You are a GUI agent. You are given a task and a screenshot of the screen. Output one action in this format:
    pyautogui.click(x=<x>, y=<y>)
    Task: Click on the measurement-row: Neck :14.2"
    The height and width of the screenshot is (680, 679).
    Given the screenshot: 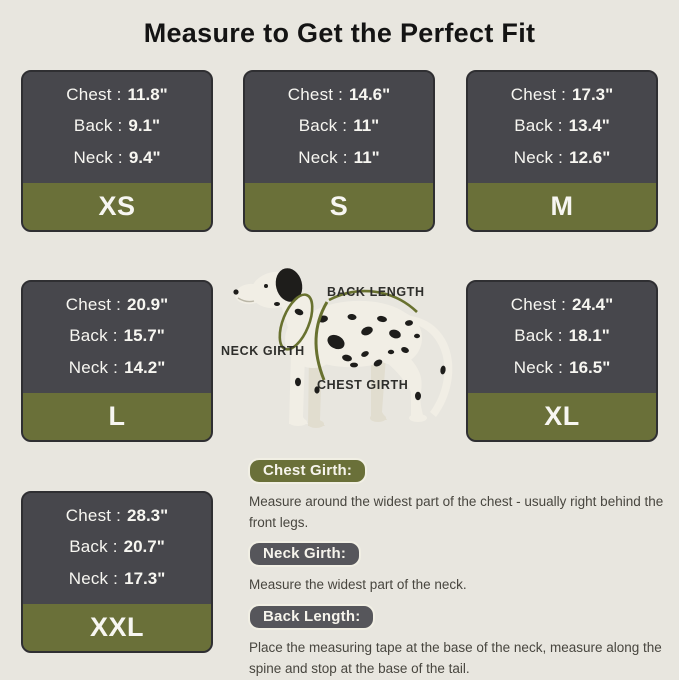 What is the action you would take?
    pyautogui.click(x=117, y=368)
    